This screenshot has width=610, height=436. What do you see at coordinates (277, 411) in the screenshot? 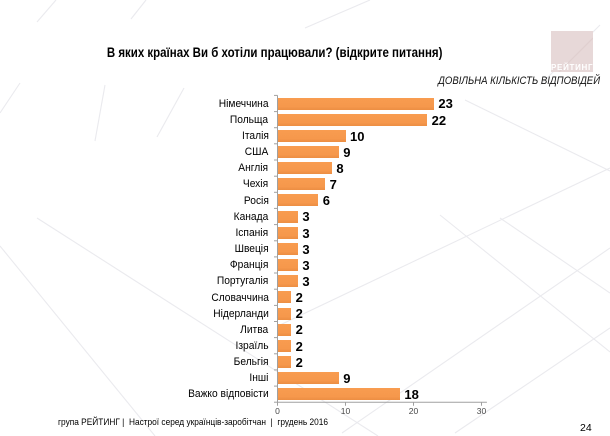
I see `svg-text: 0` at bounding box center [277, 411].